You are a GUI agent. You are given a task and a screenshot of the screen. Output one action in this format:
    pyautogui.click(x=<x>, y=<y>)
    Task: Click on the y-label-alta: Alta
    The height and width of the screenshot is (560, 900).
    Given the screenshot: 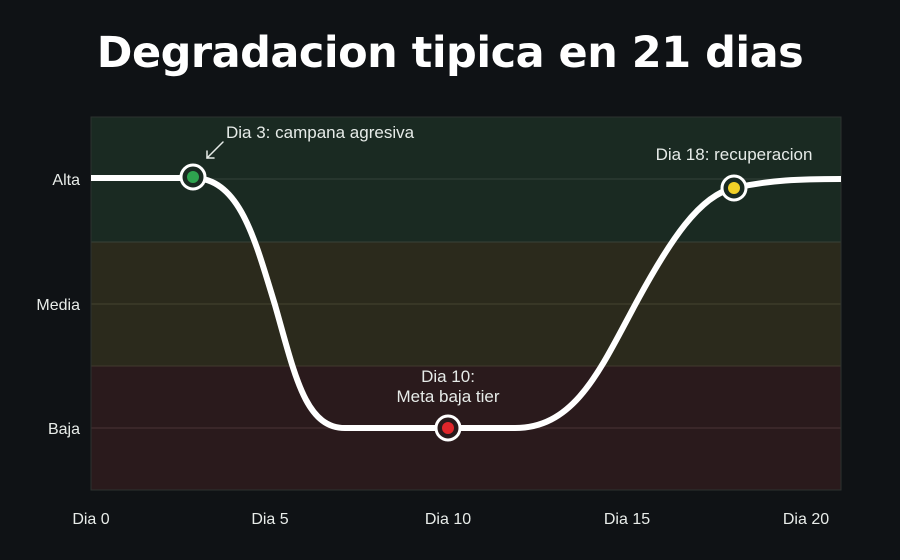 What is the action you would take?
    pyautogui.click(x=66, y=180)
    